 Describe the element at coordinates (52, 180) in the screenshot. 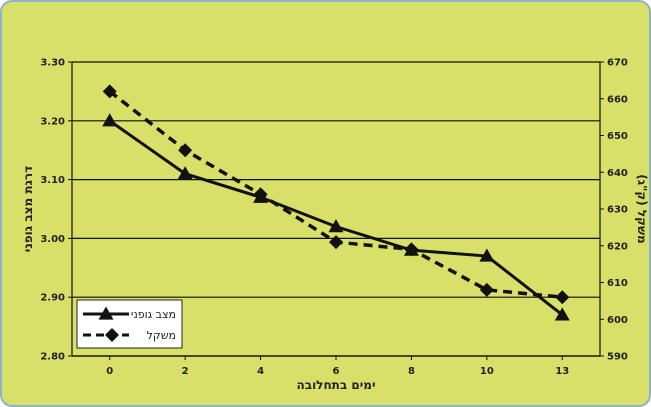

I see `left-tick-label: 3.10` at that location.